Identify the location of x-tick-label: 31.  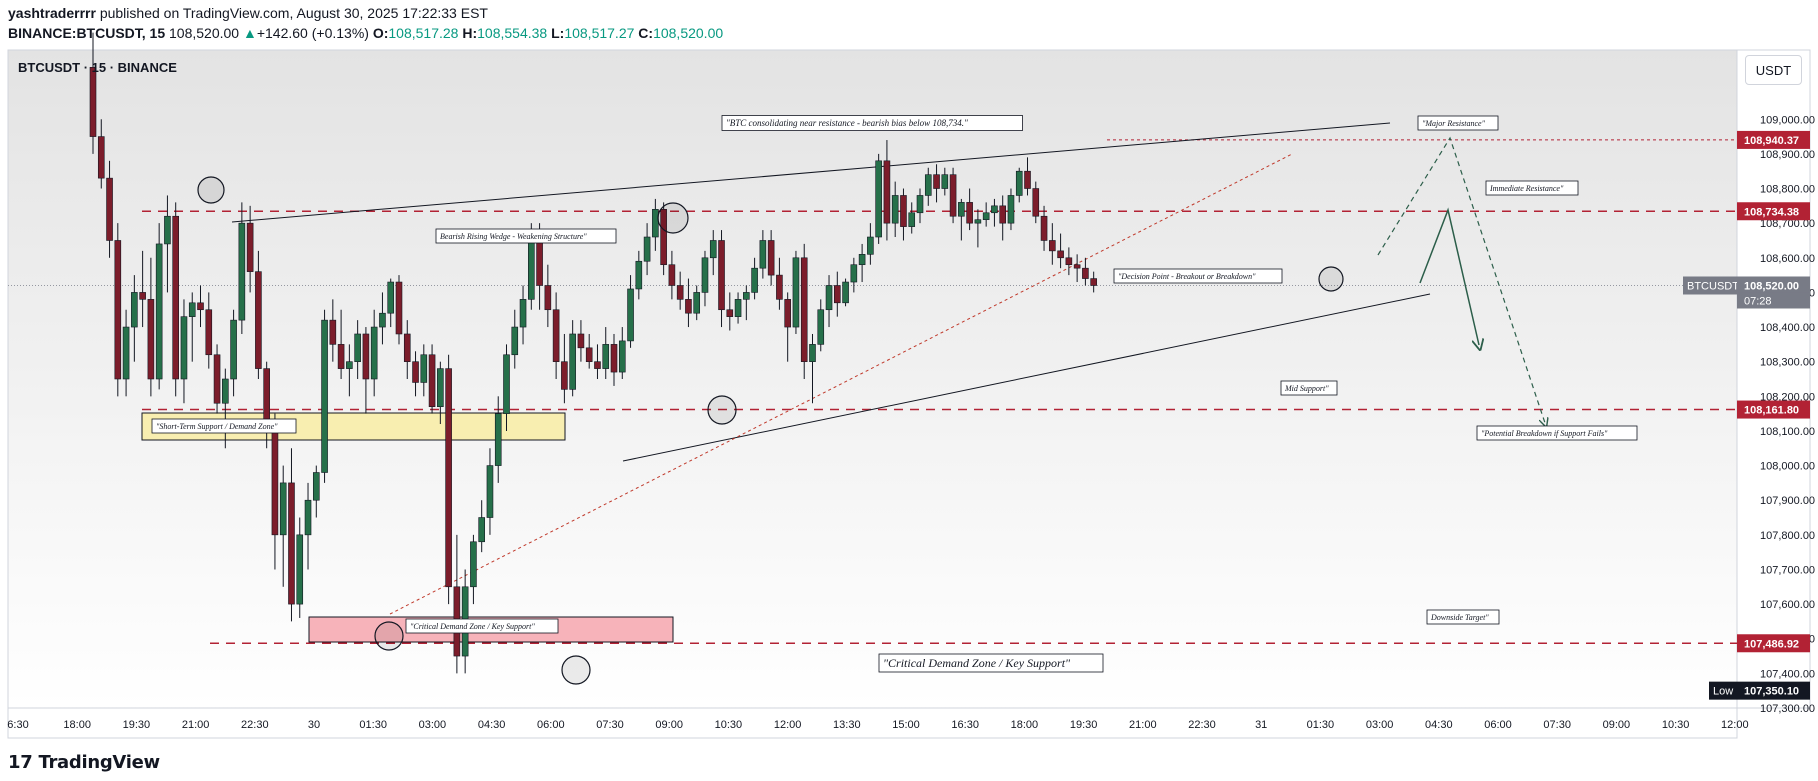
(1261, 725).